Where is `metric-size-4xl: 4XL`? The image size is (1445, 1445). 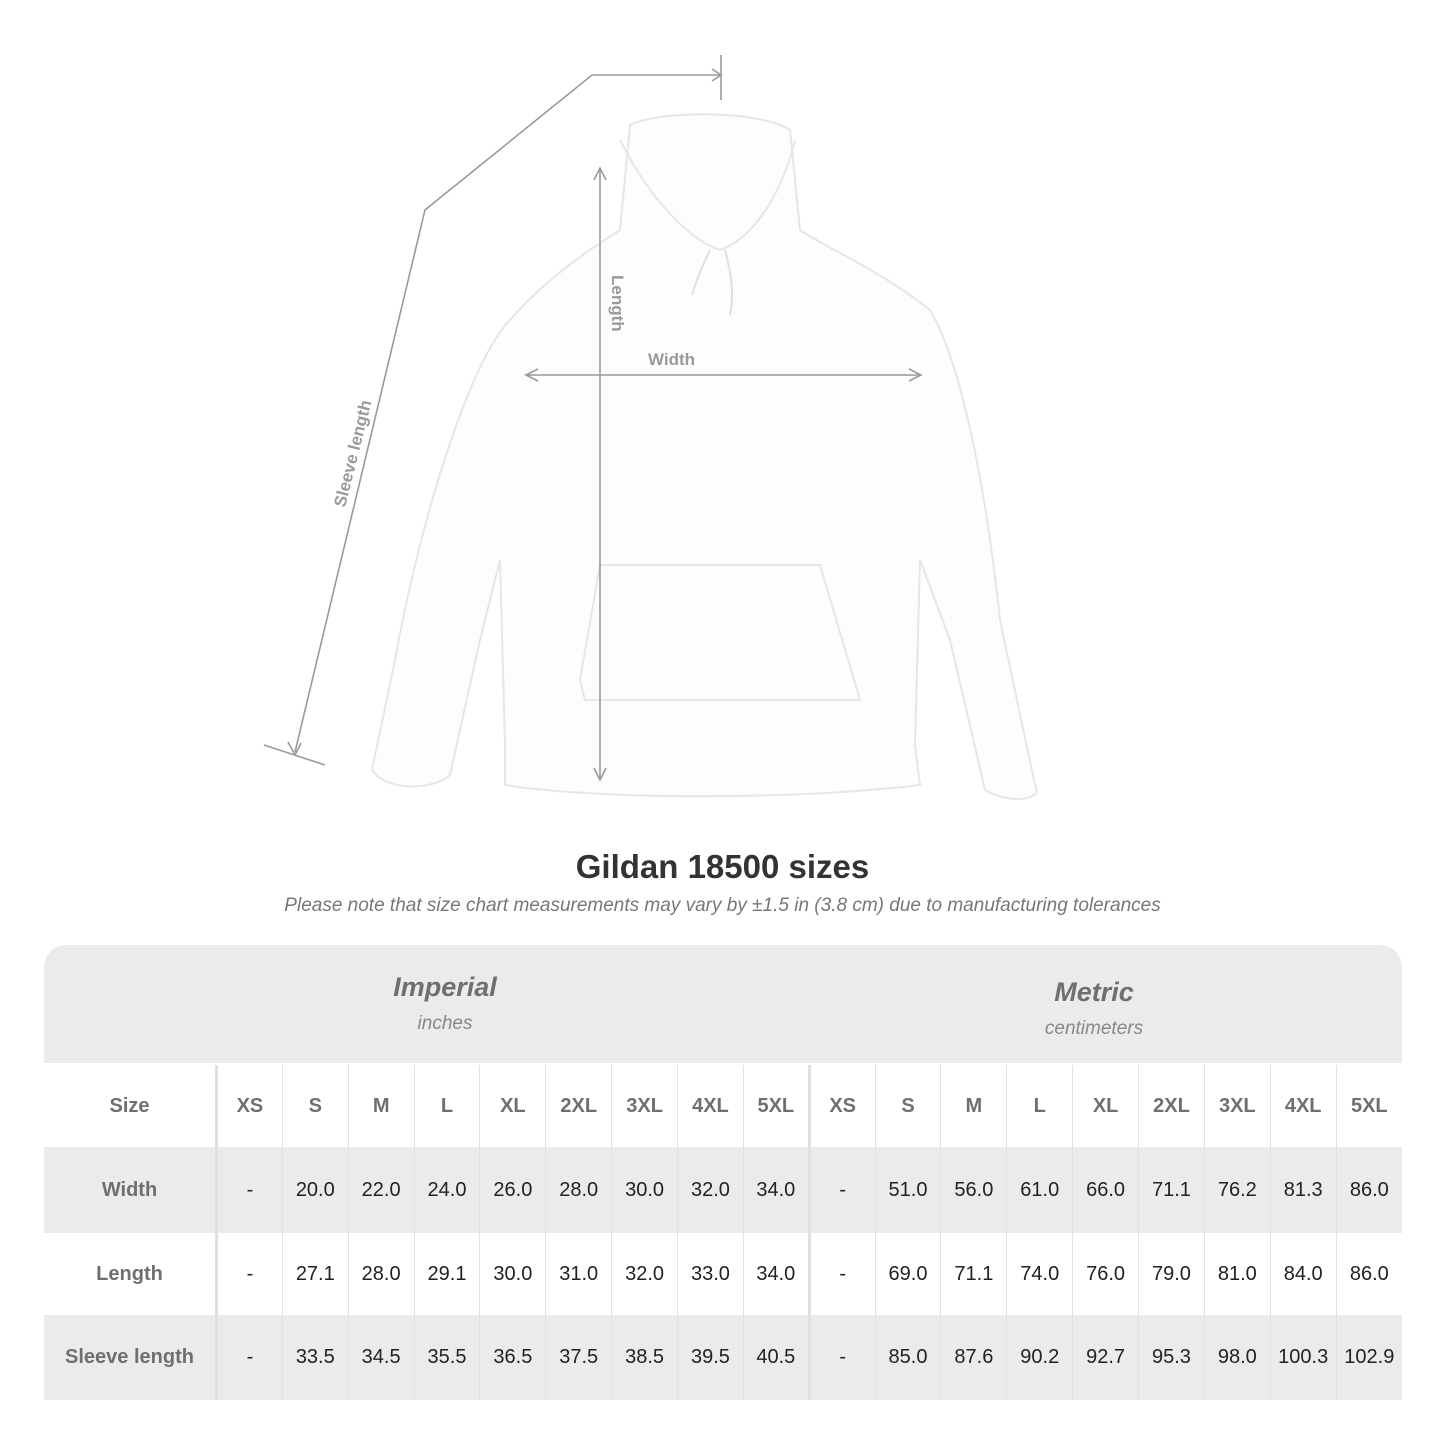 metric-size-4xl: 4XL is located at coordinates (1303, 1106).